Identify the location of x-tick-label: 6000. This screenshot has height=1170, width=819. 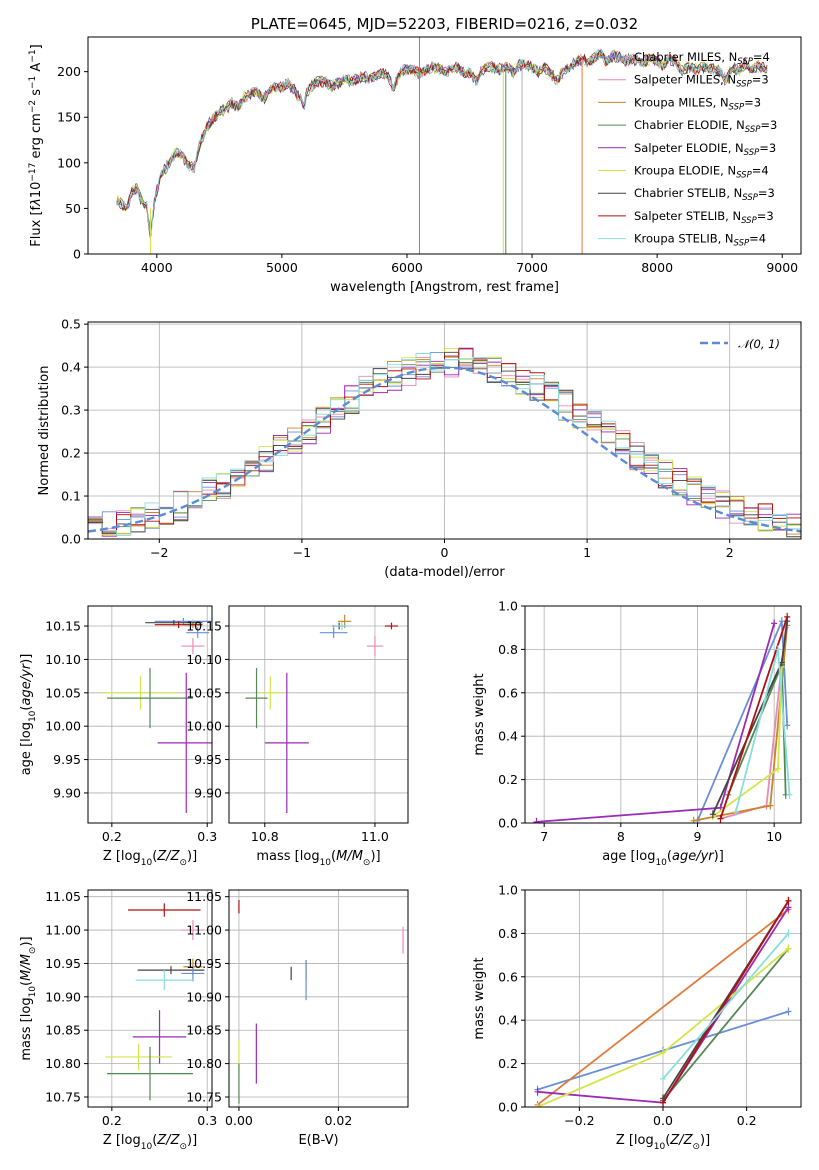
(407, 267).